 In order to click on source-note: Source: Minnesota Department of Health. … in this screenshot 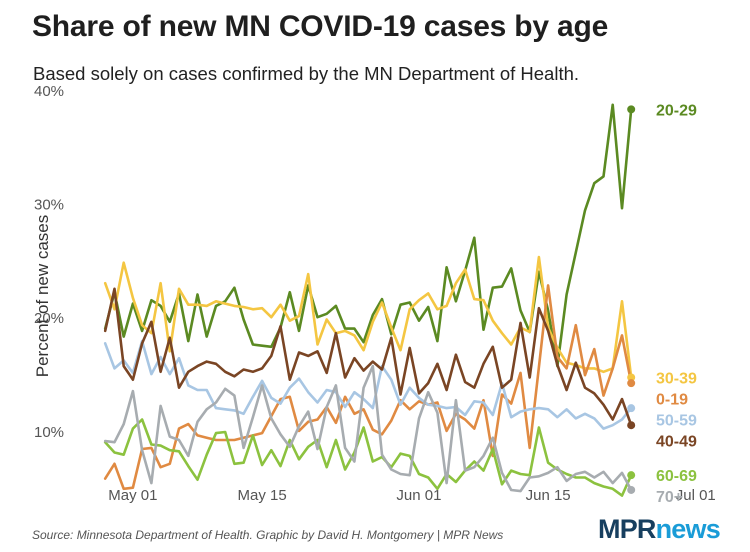, I will do `click(268, 535)`.